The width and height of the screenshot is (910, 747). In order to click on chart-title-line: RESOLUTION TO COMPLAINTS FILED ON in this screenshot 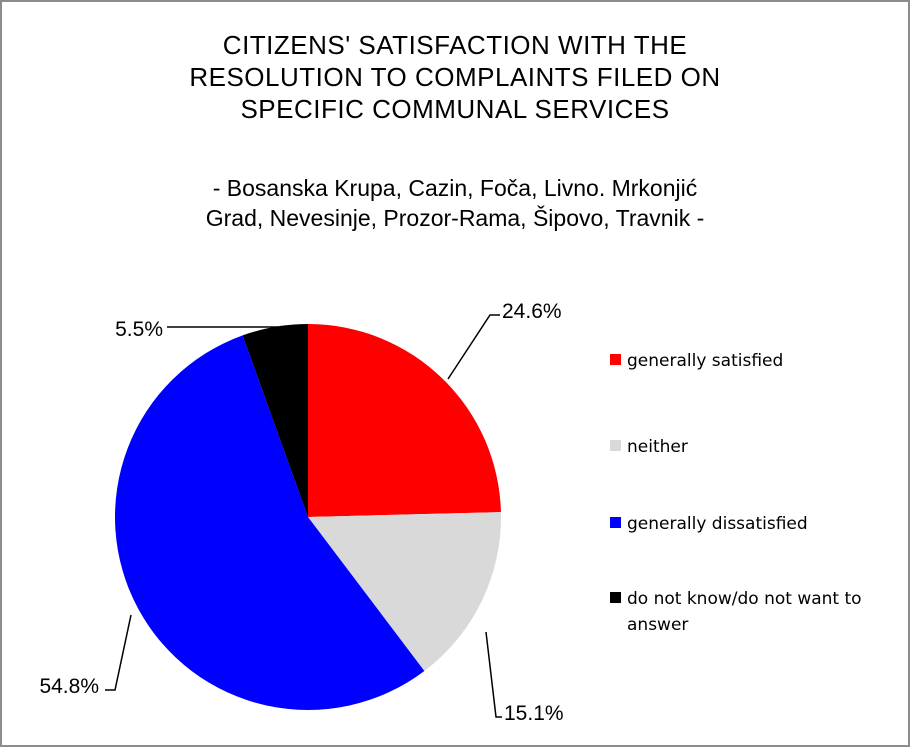, I will do `click(455, 77)`.